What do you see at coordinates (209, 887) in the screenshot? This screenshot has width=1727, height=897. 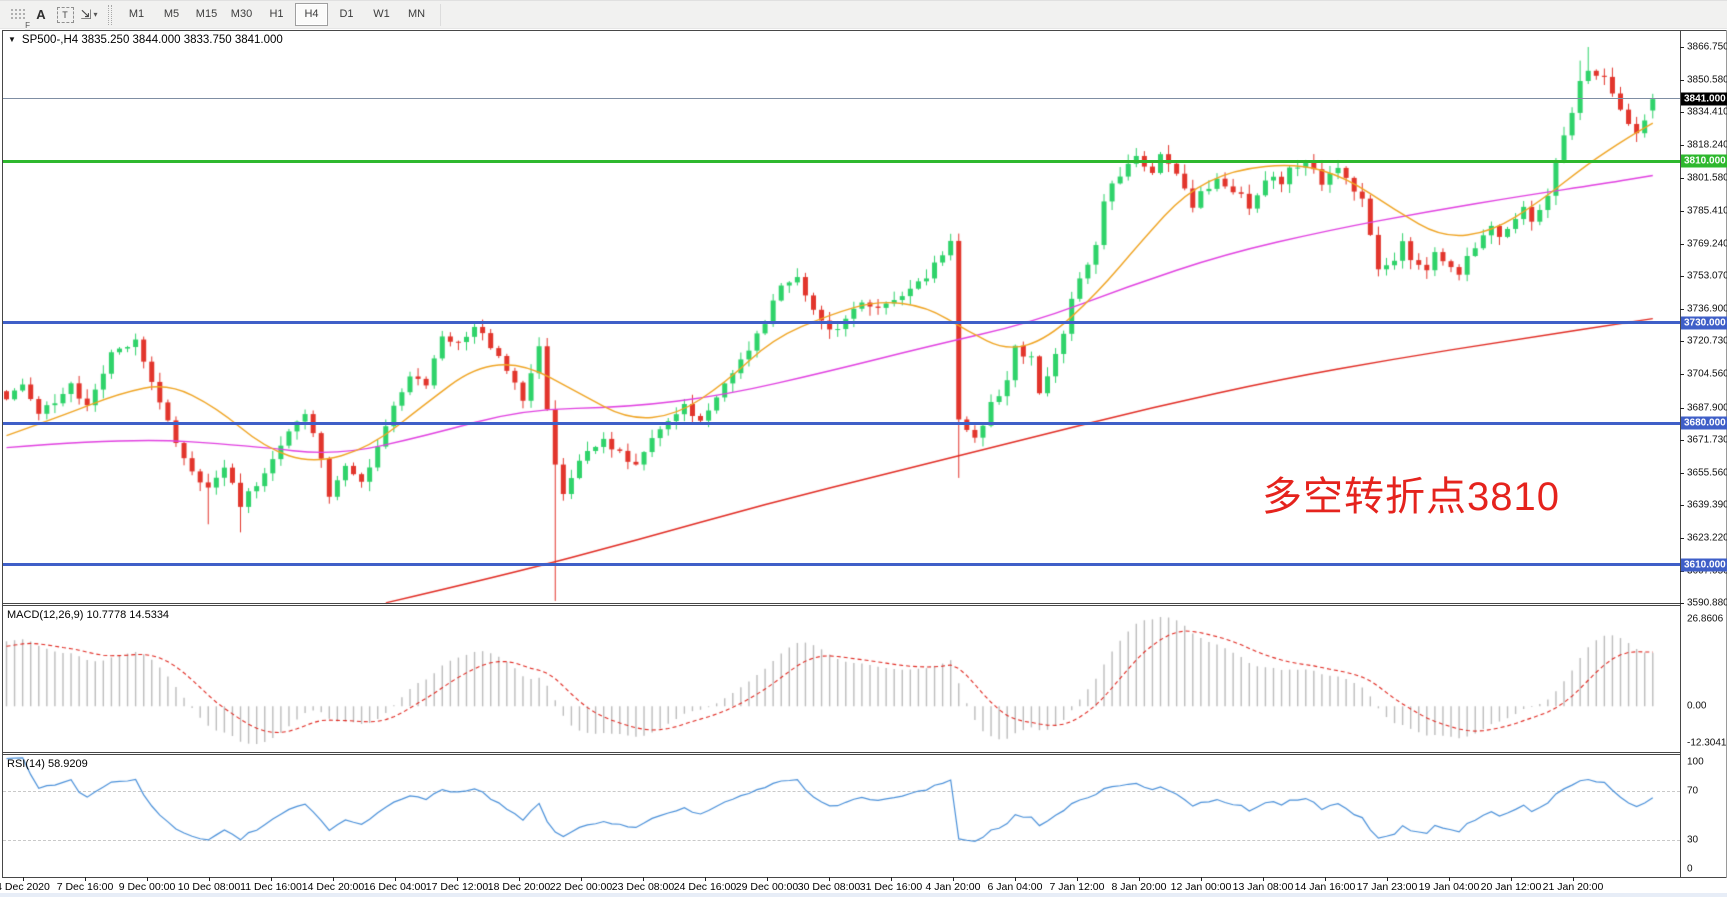 I see `time-tick-label: 10 Dec 08:00` at bounding box center [209, 887].